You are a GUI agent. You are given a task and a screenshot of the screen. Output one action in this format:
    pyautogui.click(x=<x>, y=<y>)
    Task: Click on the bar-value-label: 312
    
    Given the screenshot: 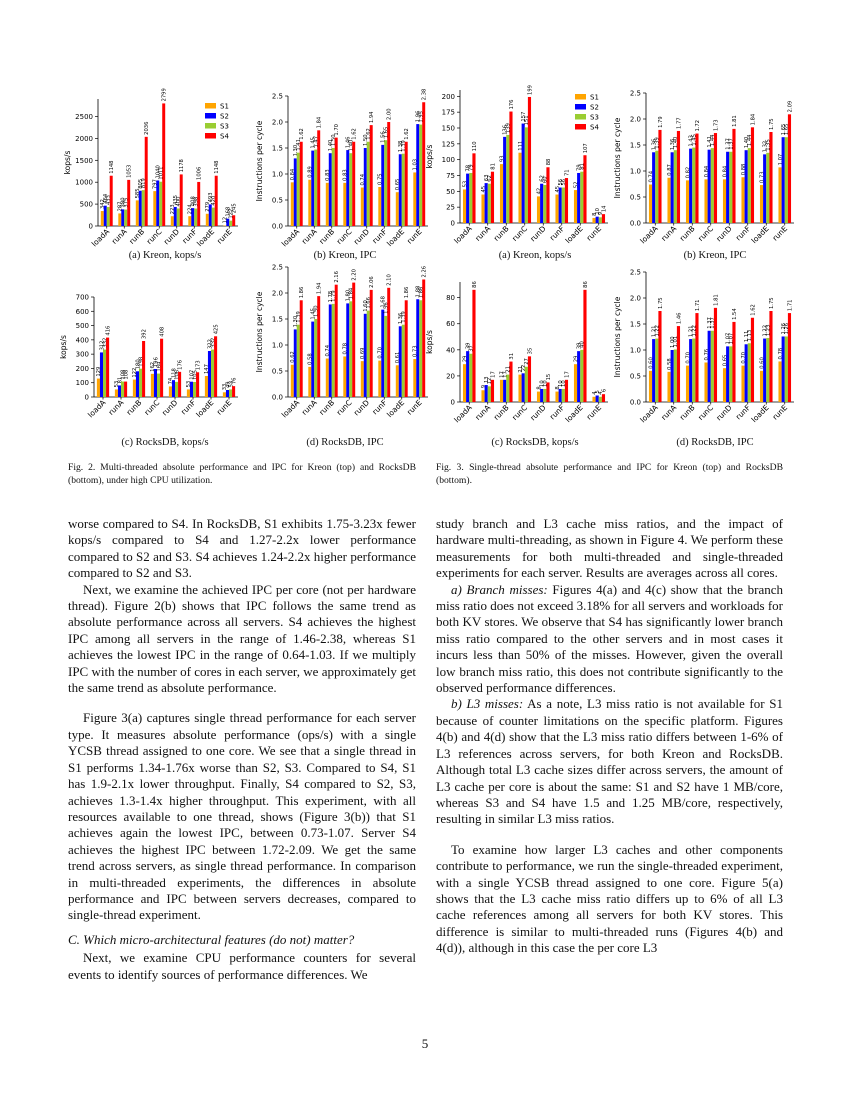 What is the action you would take?
    pyautogui.click(x=102, y=346)
    